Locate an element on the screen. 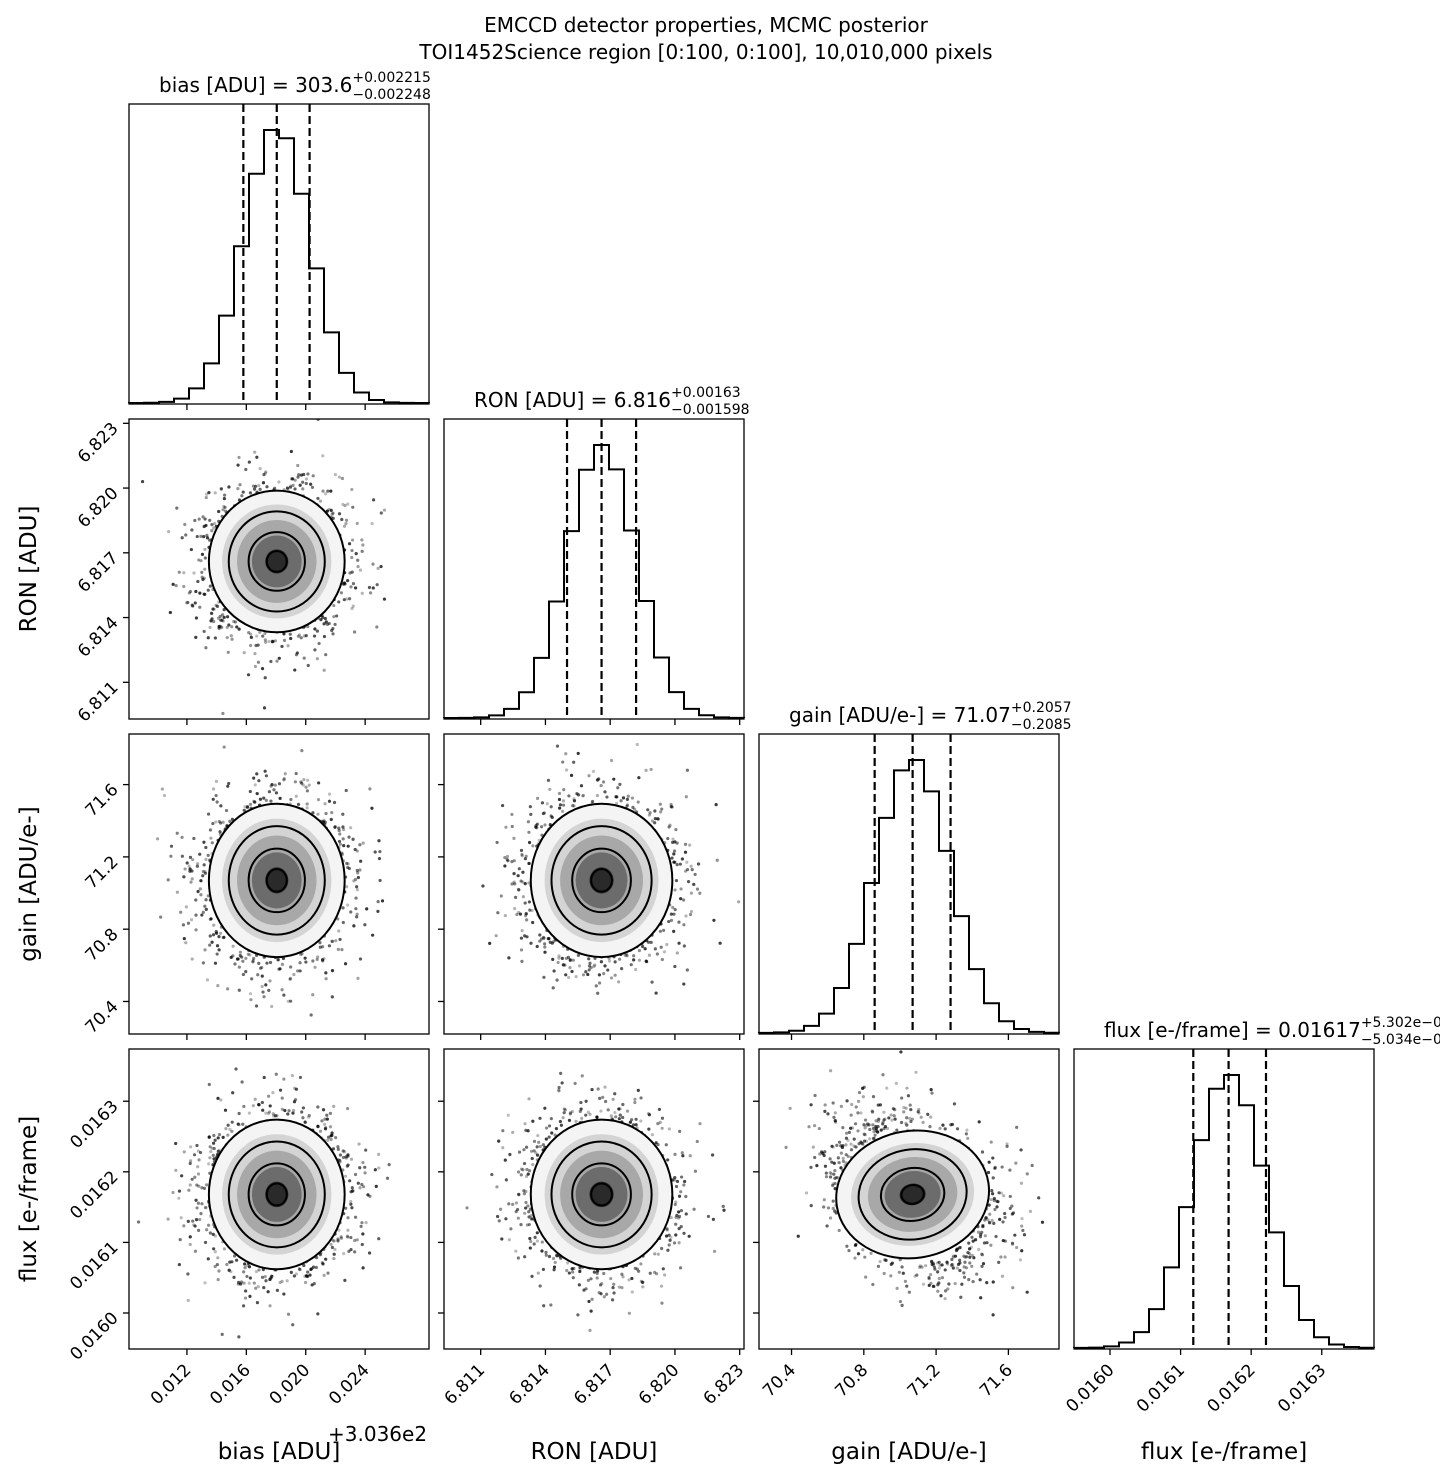  x-axis-label: bias [ADU] is located at coordinates (279, 1452).